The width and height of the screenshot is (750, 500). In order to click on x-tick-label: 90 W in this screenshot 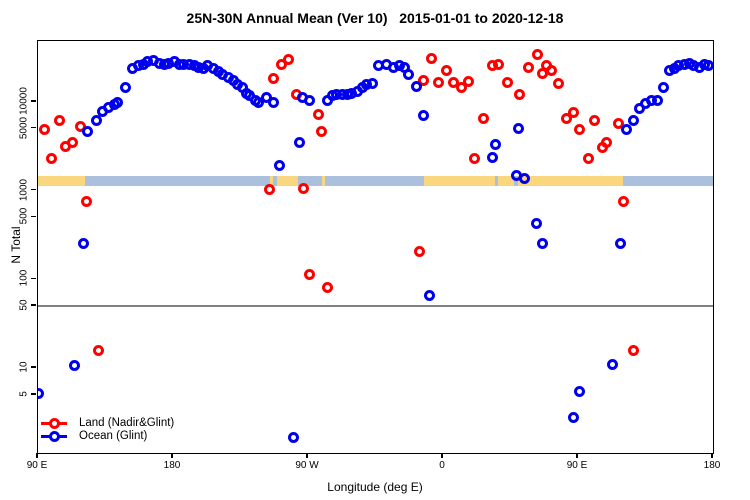, I will do `click(307, 465)`.